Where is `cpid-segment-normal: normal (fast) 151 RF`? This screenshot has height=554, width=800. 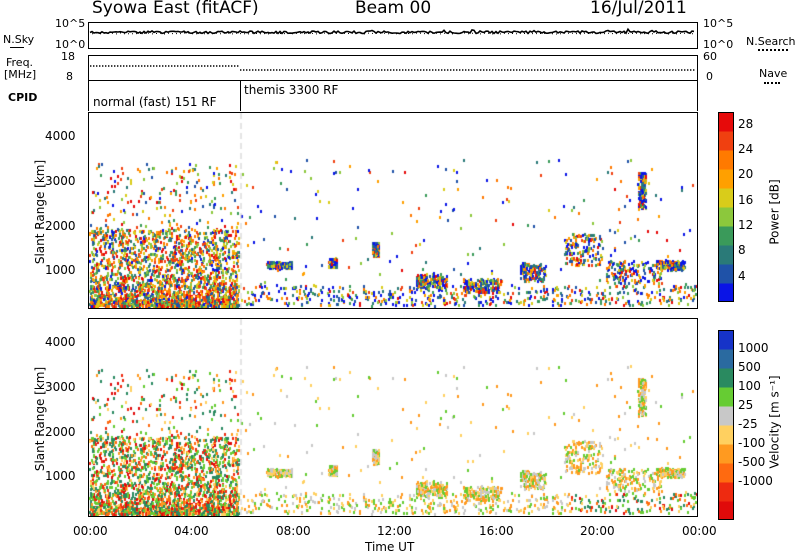 cpid-segment-normal: normal (fast) 151 RF is located at coordinates (155, 102).